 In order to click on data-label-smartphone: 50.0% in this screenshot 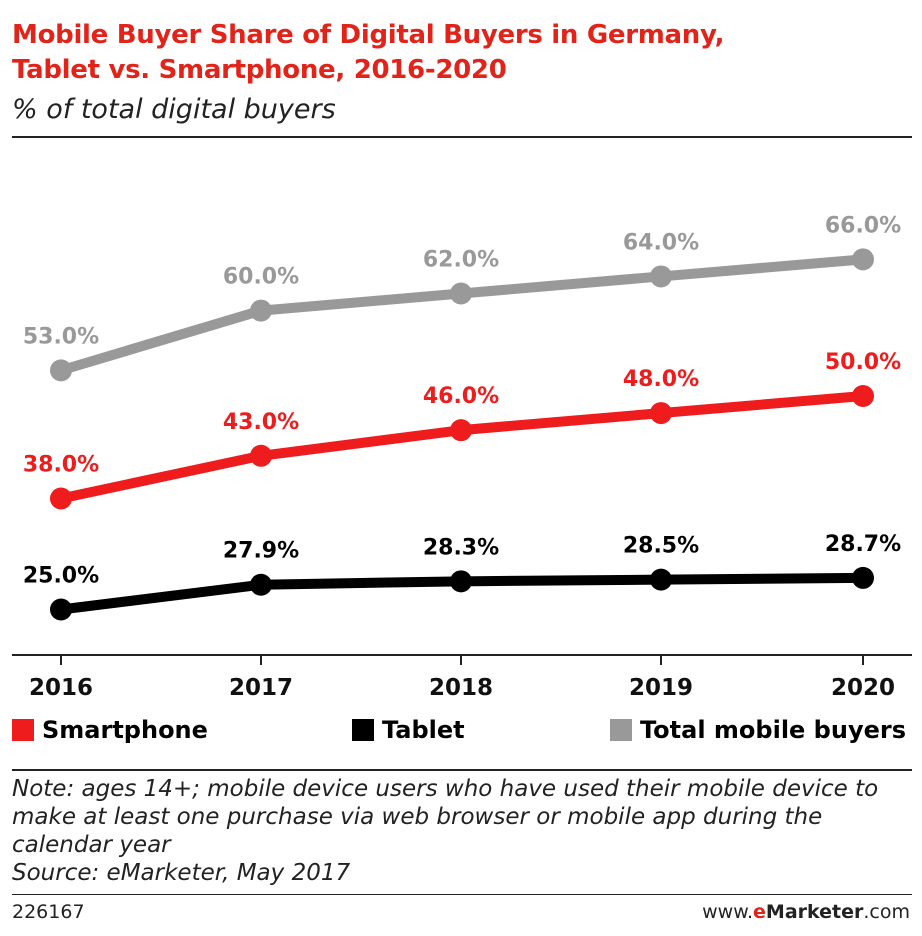, I will do `click(863, 362)`.